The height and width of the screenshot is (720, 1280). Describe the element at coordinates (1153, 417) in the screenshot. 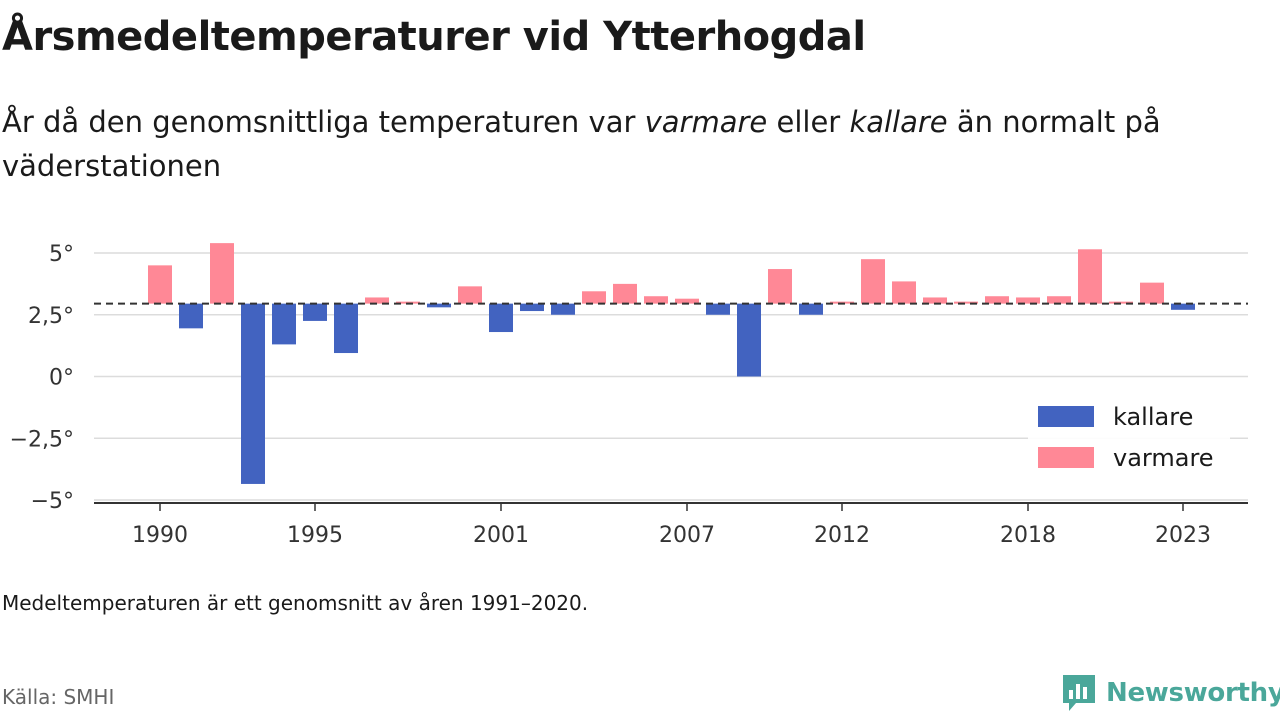

I see `legend-label-colder: kallare` at that location.